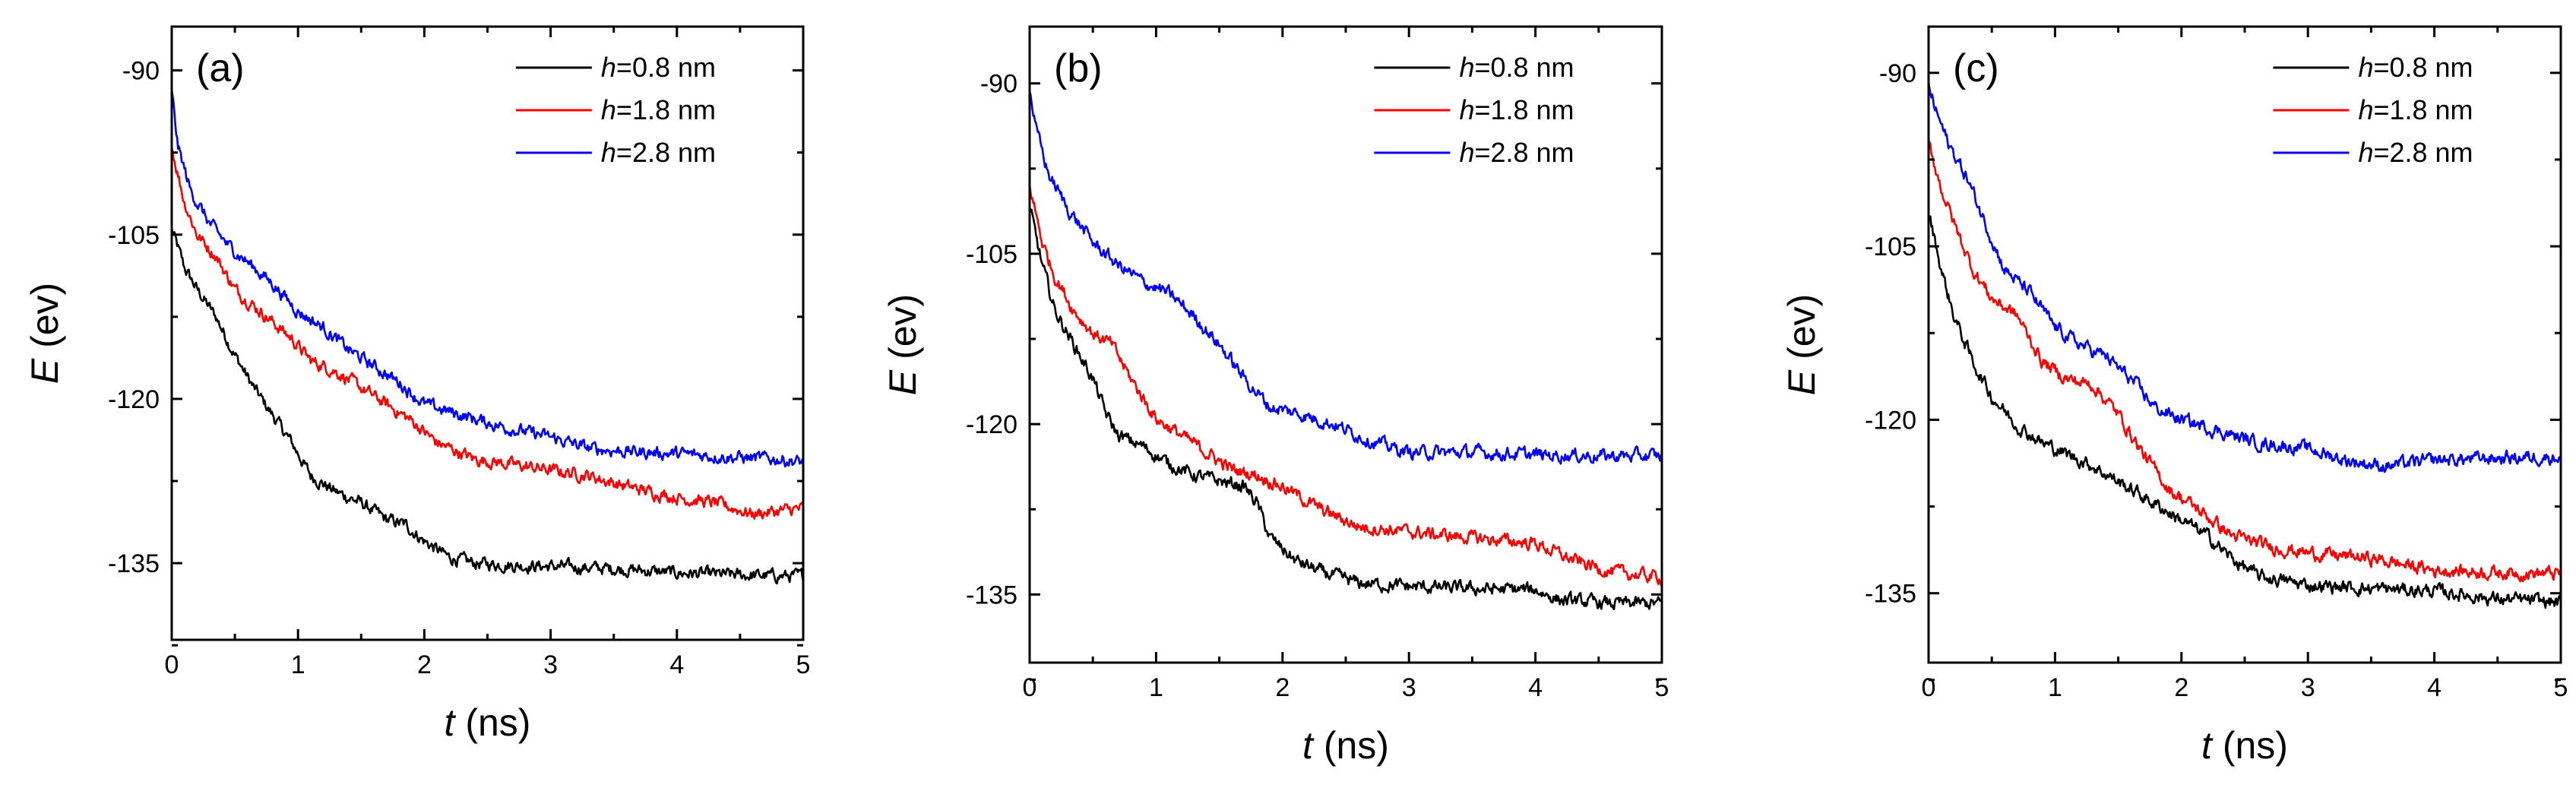  What do you see at coordinates (1976, 68) in the screenshot?
I see `panel-label: (c)` at bounding box center [1976, 68].